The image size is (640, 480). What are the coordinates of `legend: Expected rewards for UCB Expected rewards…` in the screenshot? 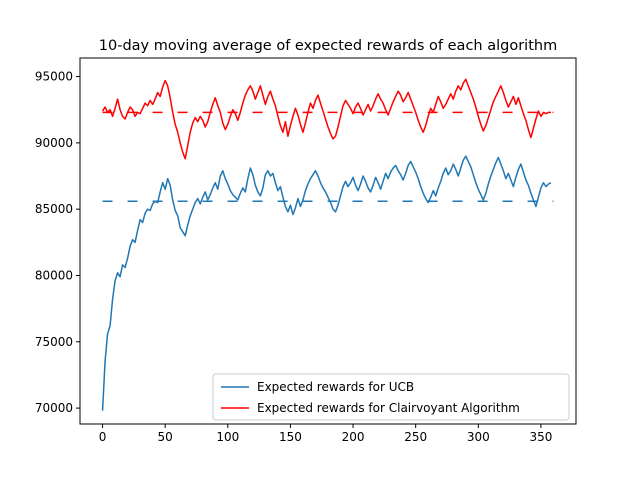 It's located at (391, 397).